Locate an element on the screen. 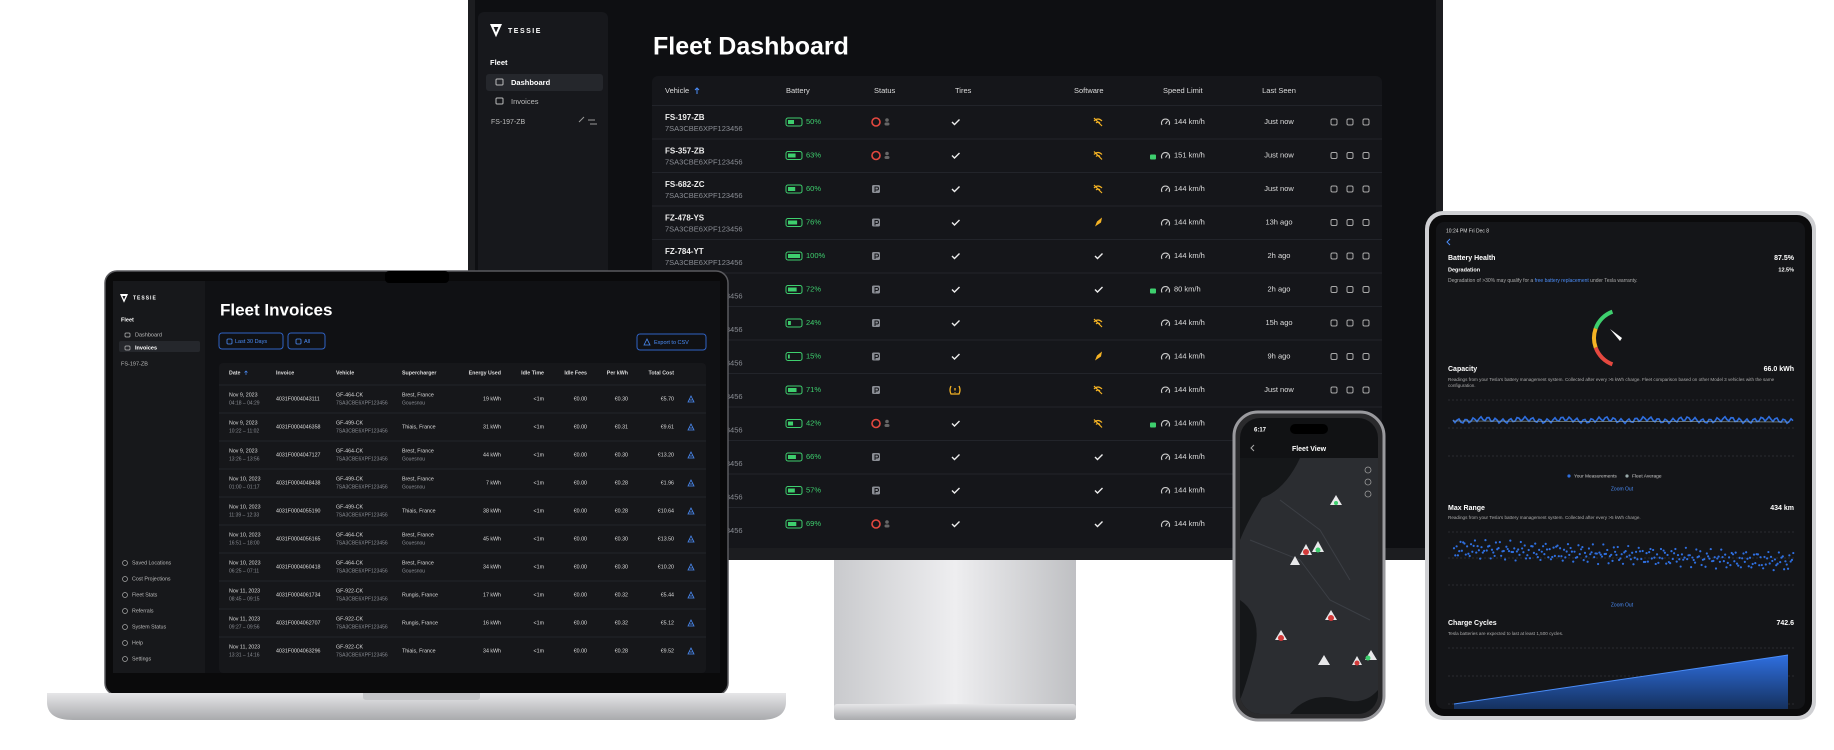 The width and height of the screenshot is (1834, 750). nav-item: Dashboard is located at coordinates (531, 82).